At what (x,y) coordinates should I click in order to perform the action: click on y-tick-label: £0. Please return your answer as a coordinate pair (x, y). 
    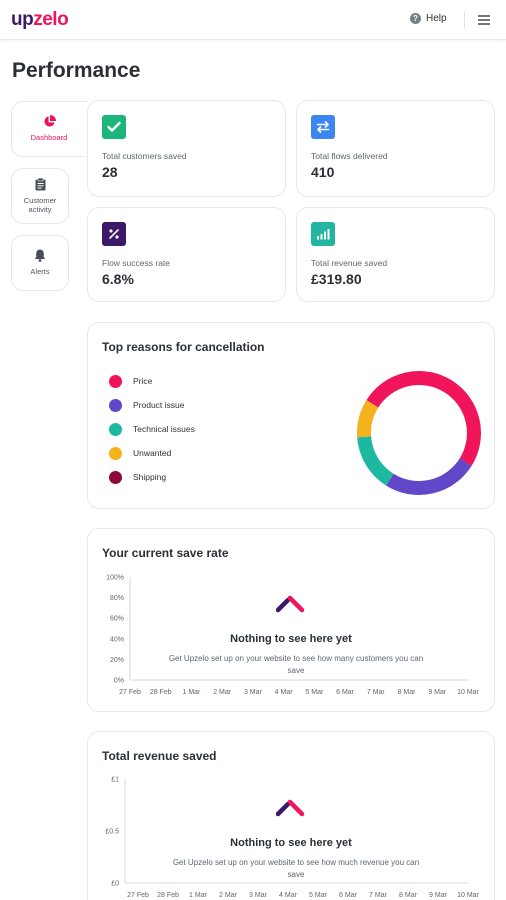
    Looking at the image, I should click on (115, 884).